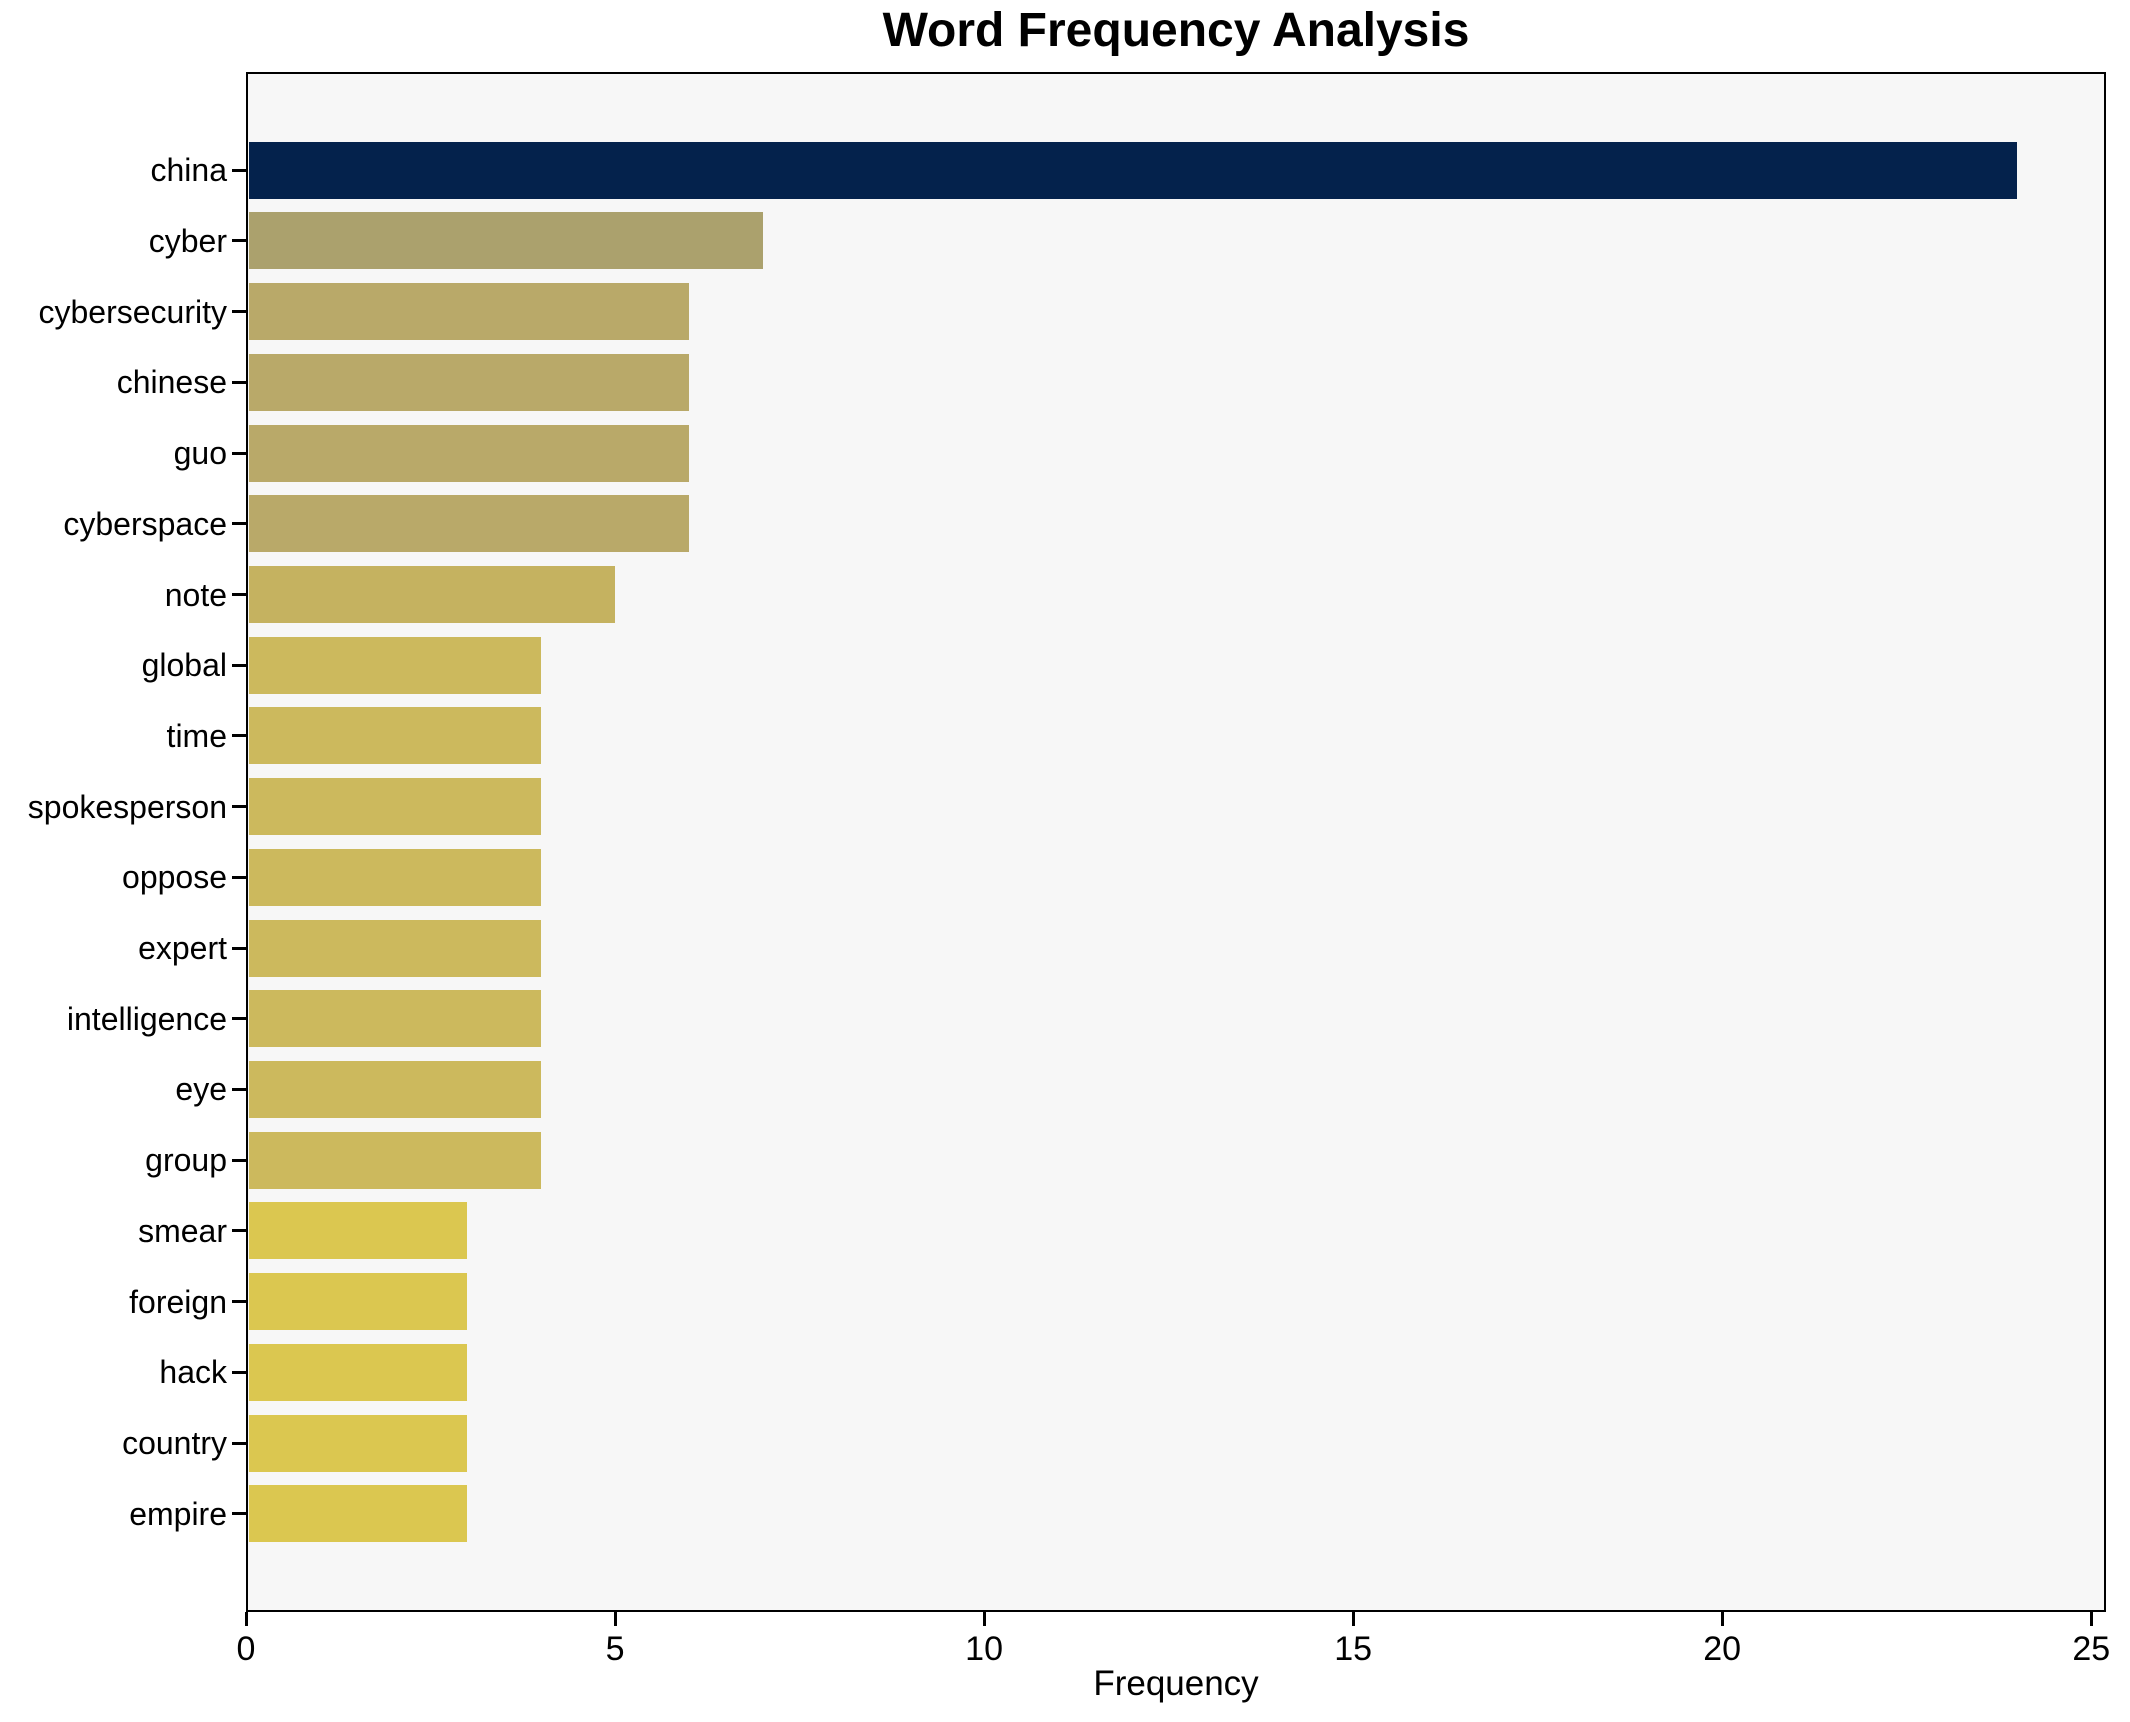  What do you see at coordinates (395, 877) in the screenshot?
I see `bar-oppose` at bounding box center [395, 877].